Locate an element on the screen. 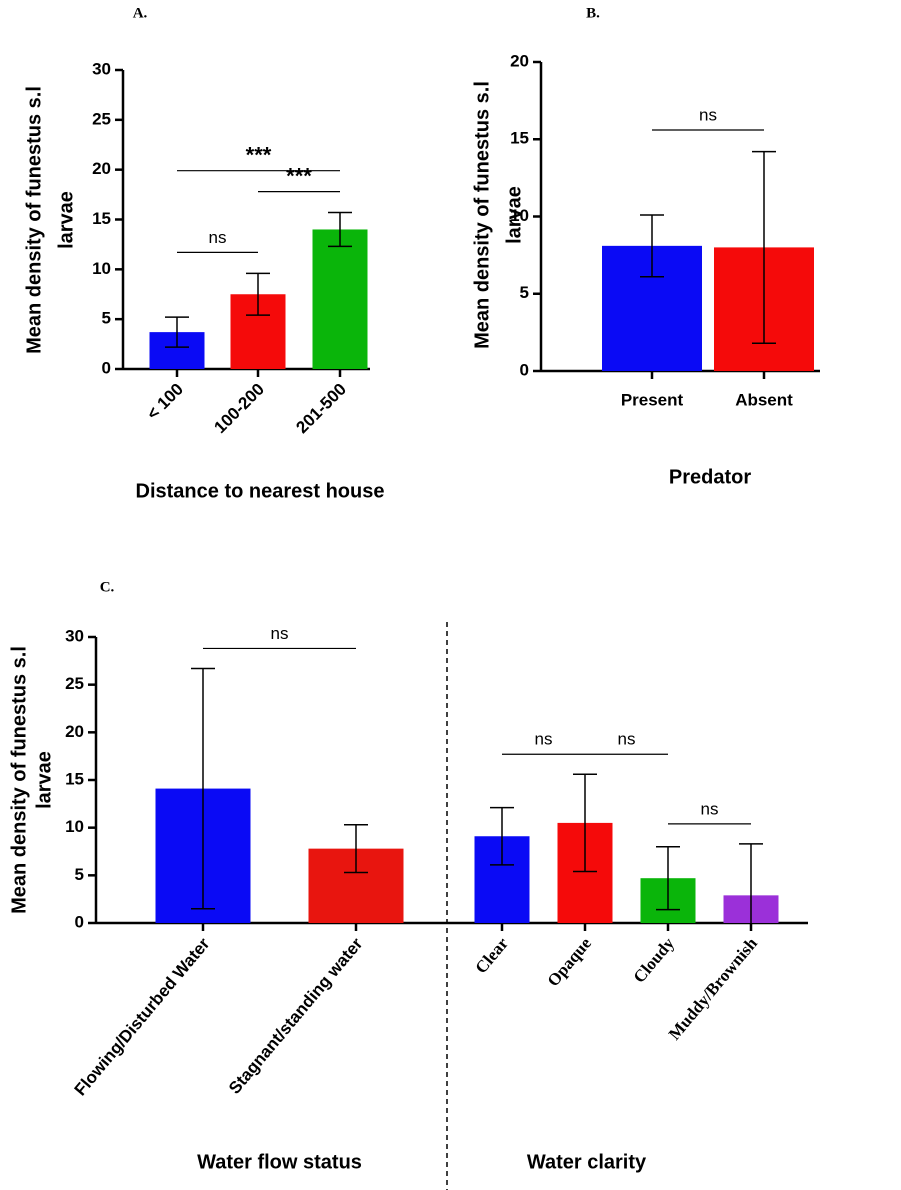 The image size is (901, 1190). x-axis-label: Predator is located at coordinates (710, 477).